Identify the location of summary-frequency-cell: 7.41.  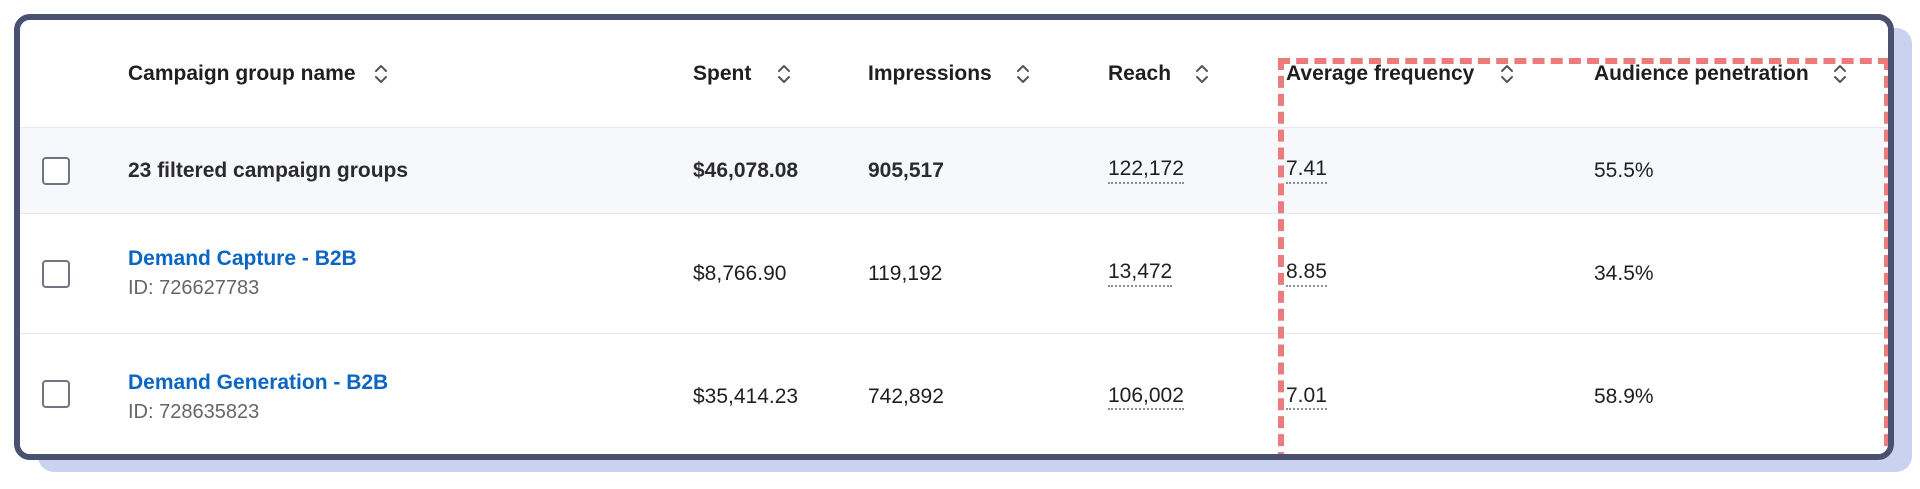
(1306, 170).